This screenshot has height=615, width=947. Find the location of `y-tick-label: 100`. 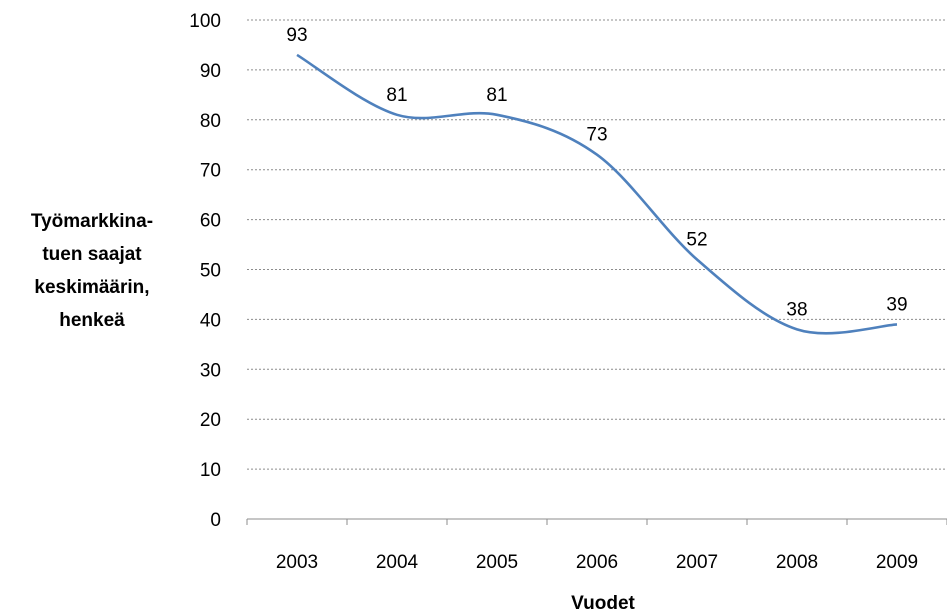

y-tick-label: 100 is located at coordinates (205, 21).